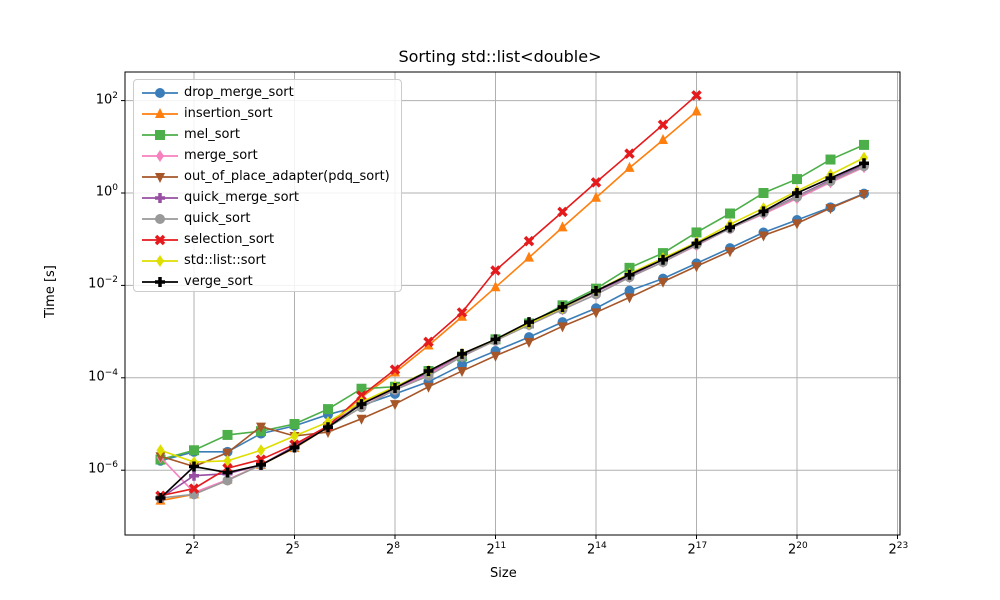  Describe the element at coordinates (393, 549) in the screenshot. I see `x-tick-label: 28` at that location.